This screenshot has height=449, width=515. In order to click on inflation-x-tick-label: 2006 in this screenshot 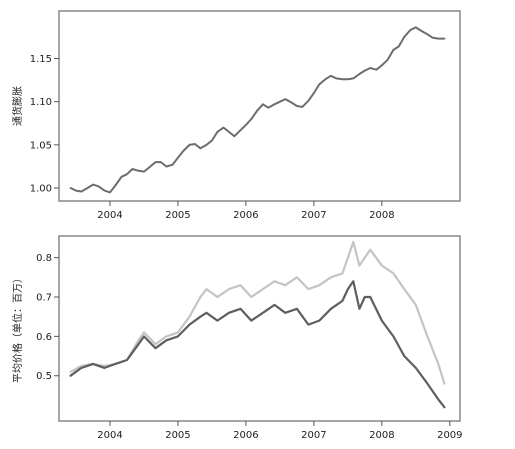, I will do `click(245, 215)`.